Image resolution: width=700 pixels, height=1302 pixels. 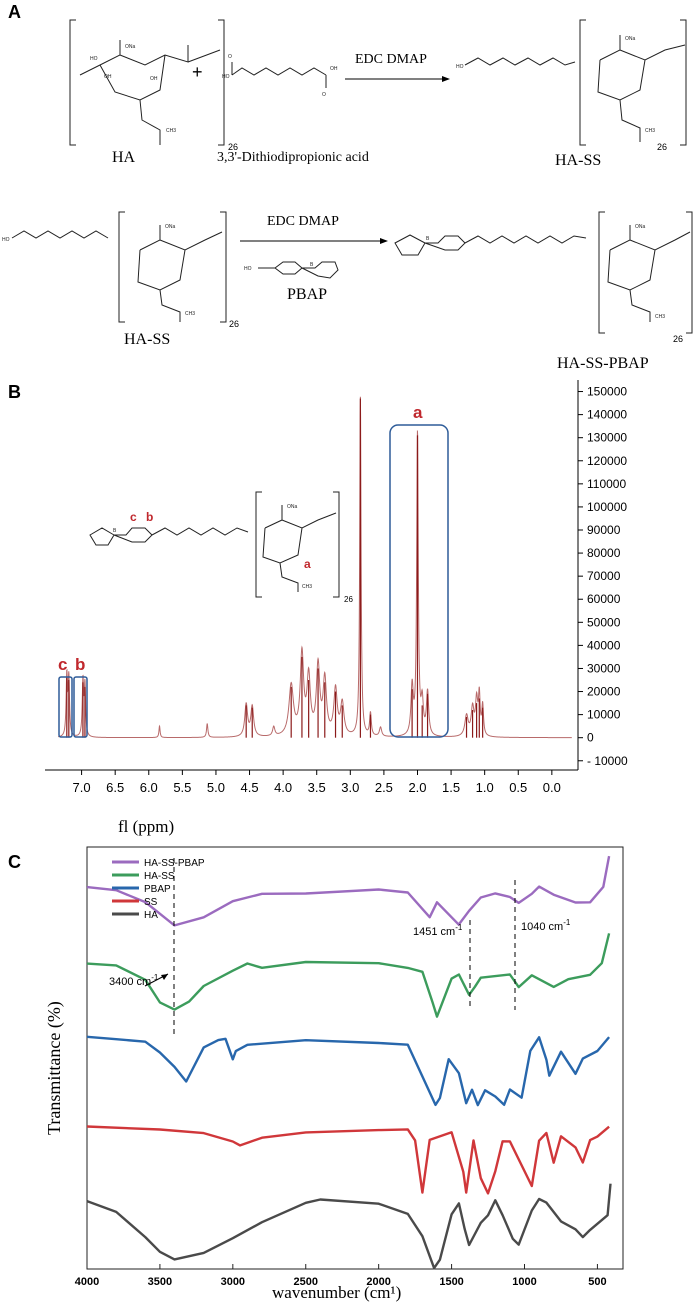 I want to click on plus-sign: +, so click(x=197, y=72).